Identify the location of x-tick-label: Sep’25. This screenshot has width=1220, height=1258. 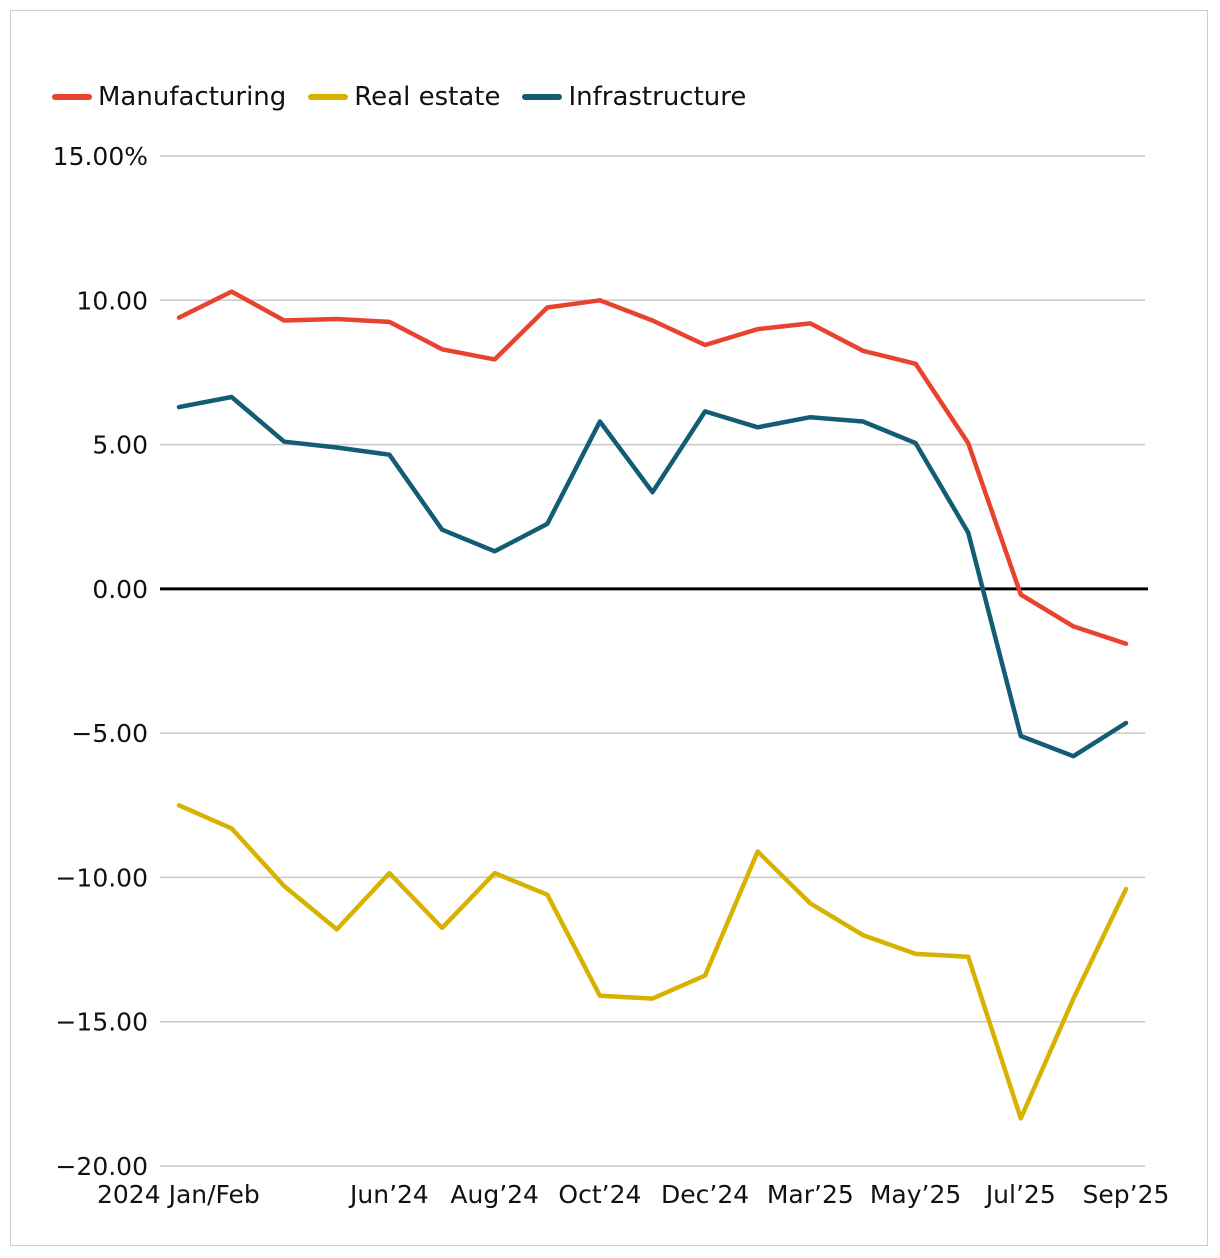
(1126, 1194).